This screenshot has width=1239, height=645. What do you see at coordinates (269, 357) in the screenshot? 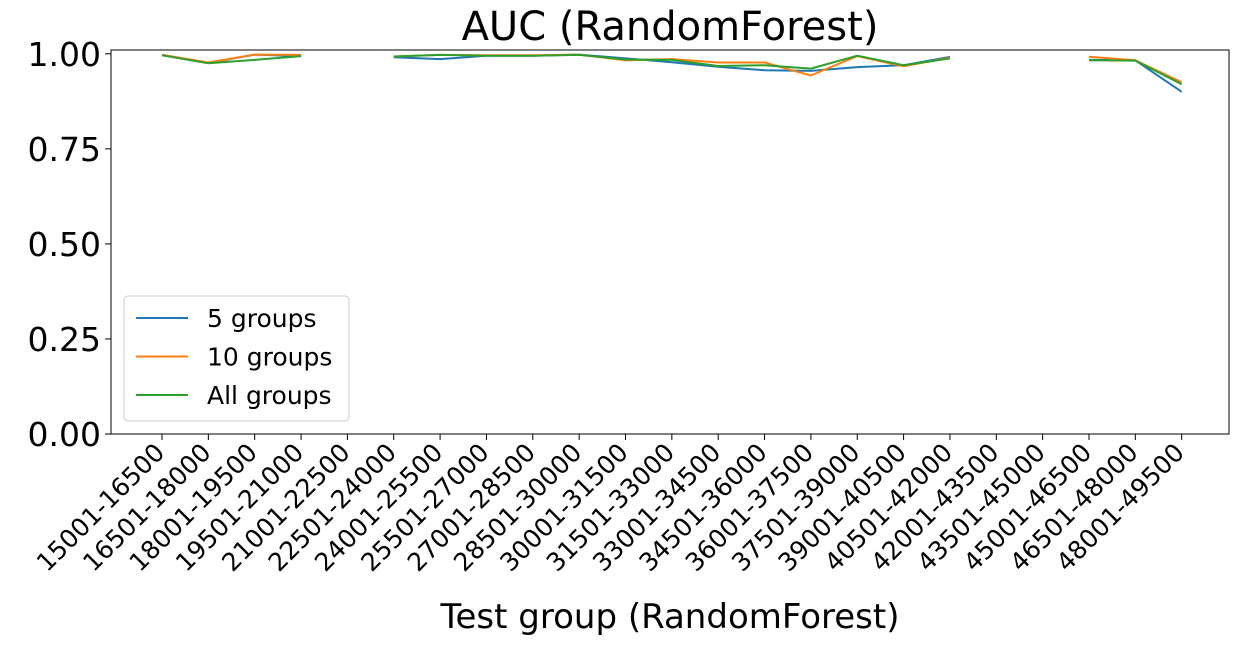
I see `legend-label: 10 groups` at bounding box center [269, 357].